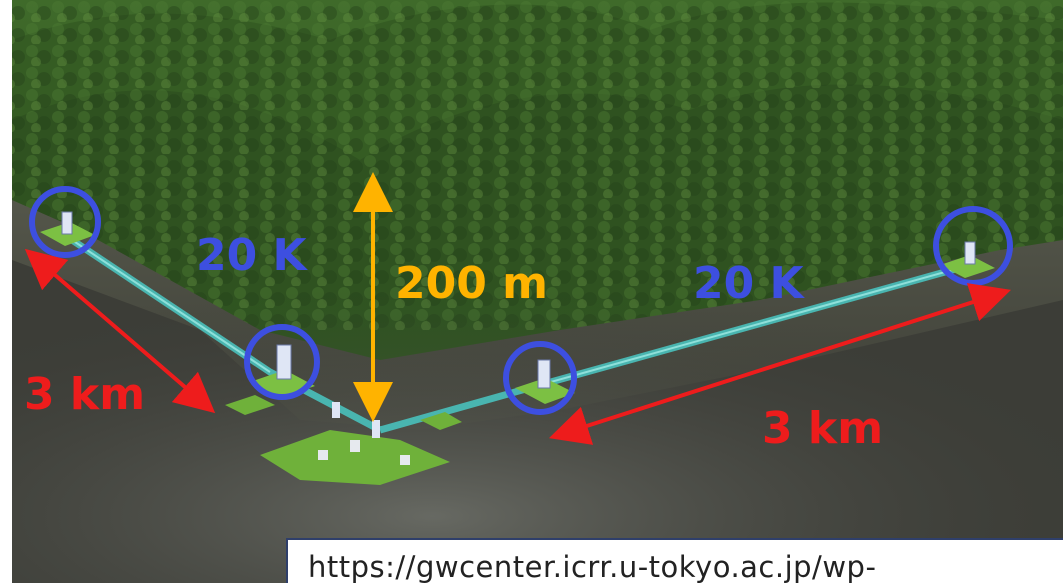 This screenshot has width=1063, height=588. I want to click on end-station-right, so click(967, 266).